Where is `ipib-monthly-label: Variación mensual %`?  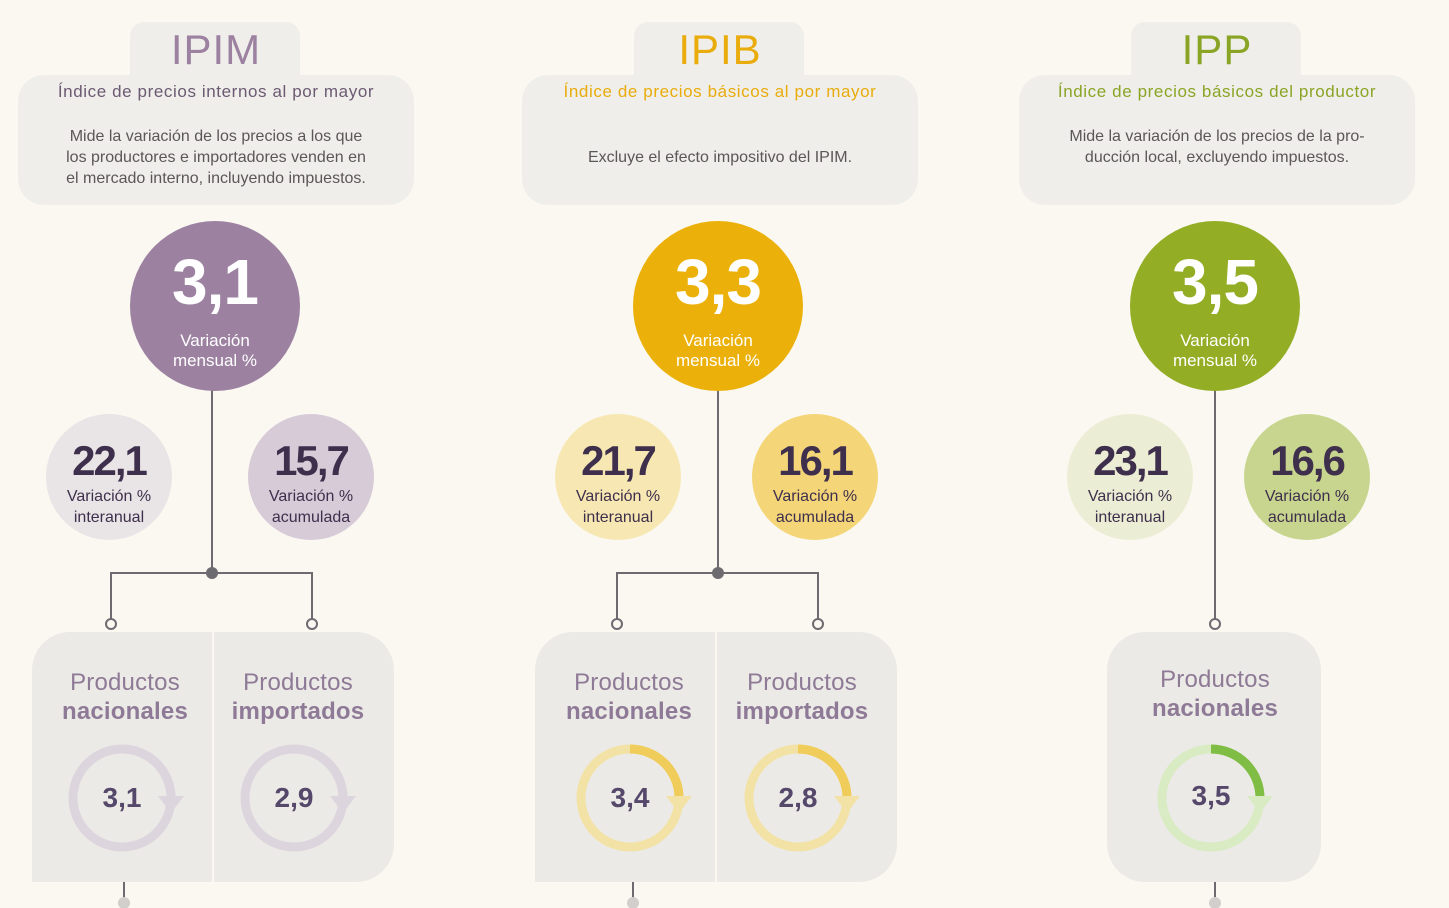 ipib-monthly-label: Variación mensual % is located at coordinates (718, 350).